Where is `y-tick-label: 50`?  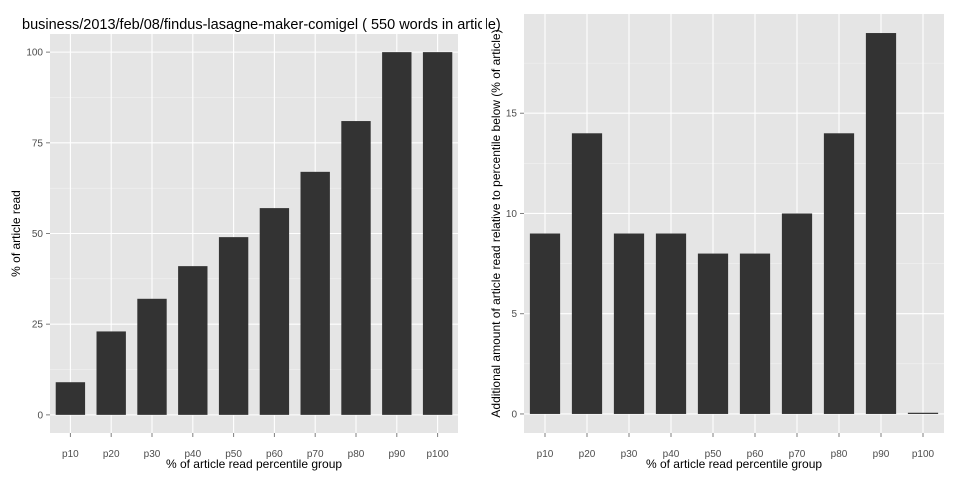 y-tick-label: 50 is located at coordinates (38, 234).